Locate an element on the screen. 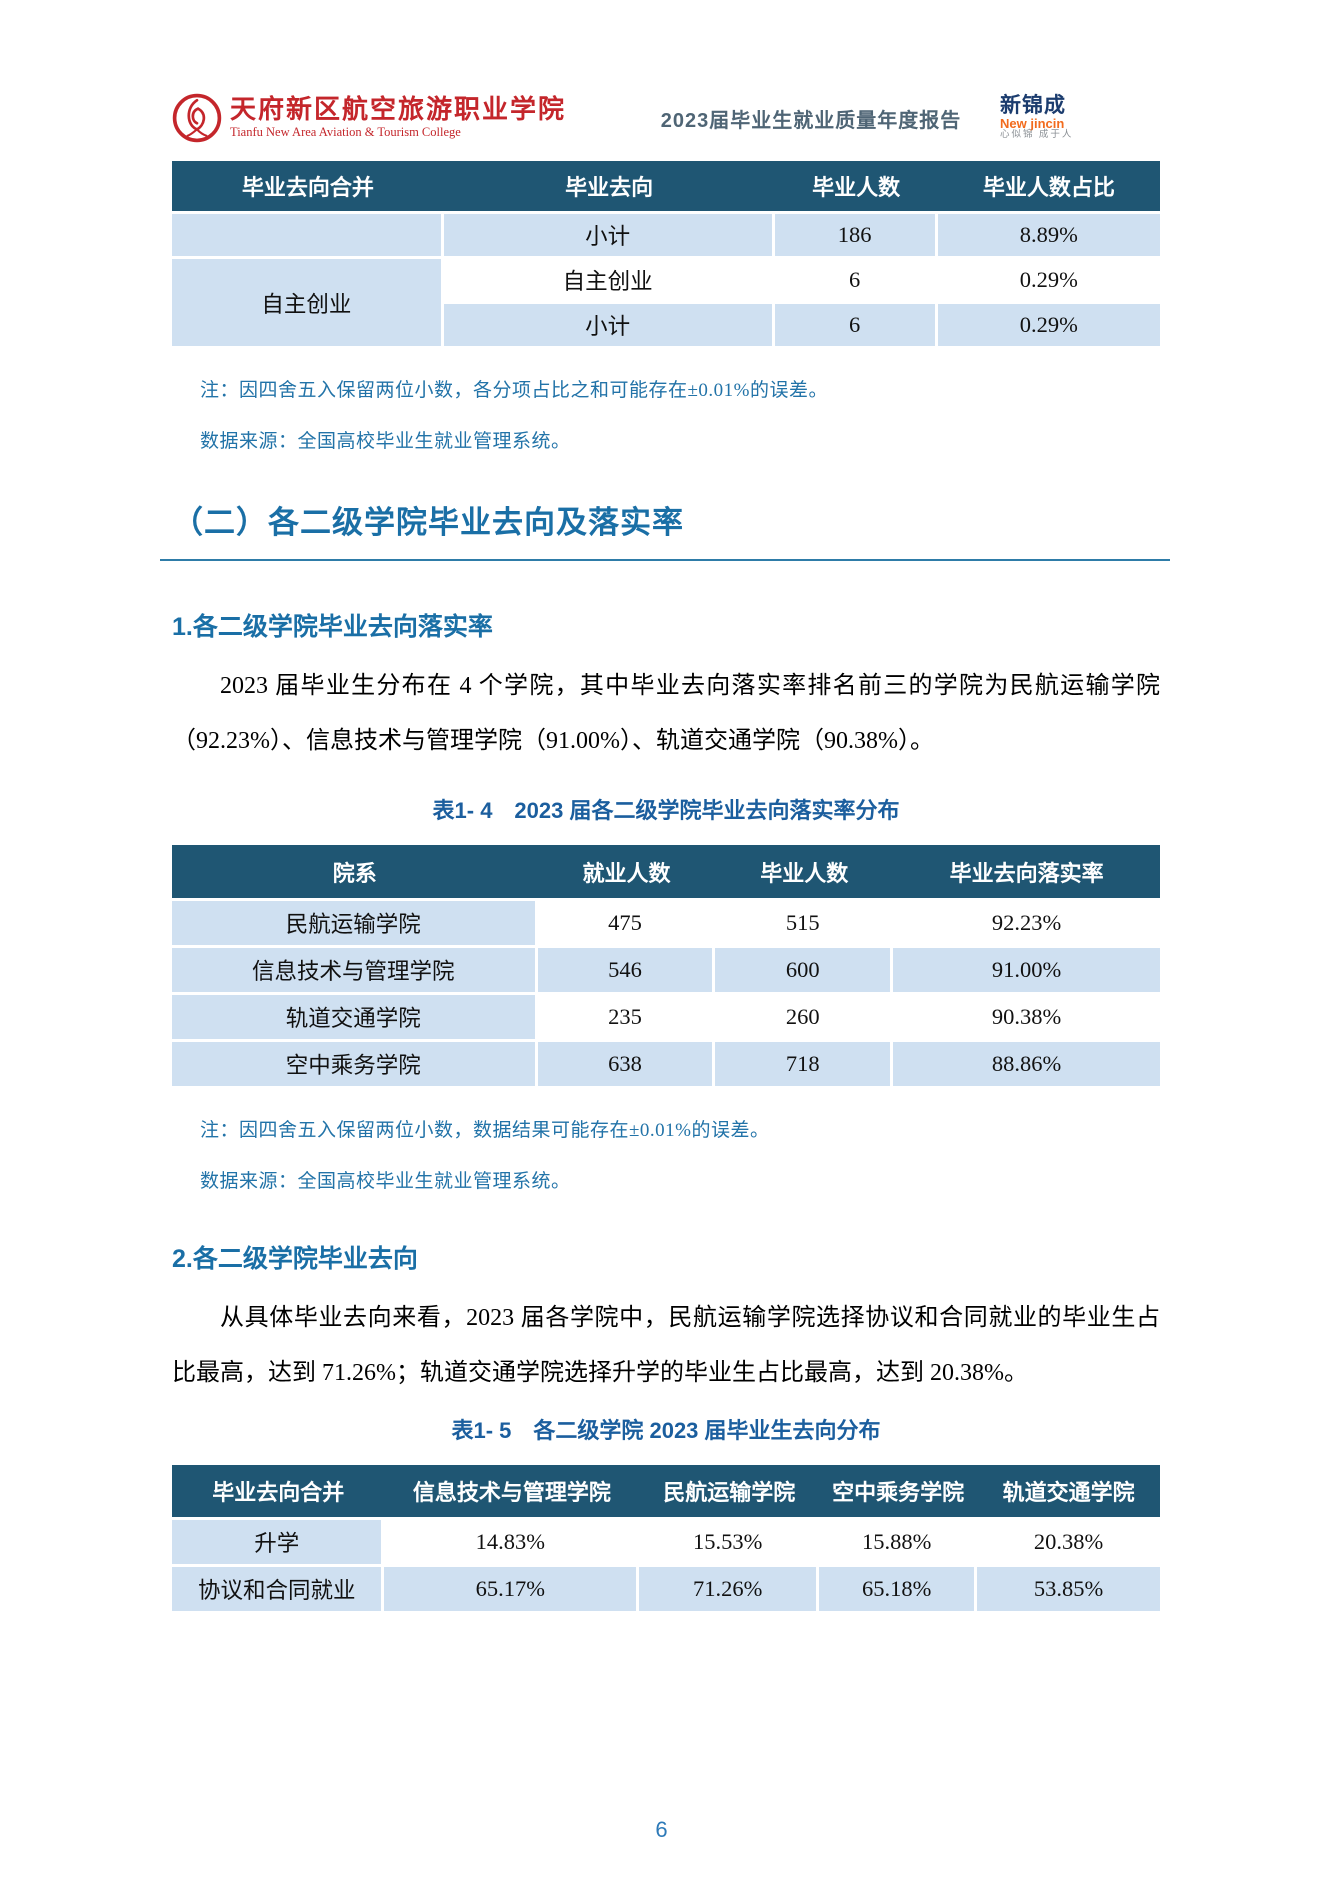 The image size is (1323, 1885). table-note: 注：因四舍五入保留两位小数，数据结果可能存在±0.01%的误差。 is located at coordinates (485, 1130).